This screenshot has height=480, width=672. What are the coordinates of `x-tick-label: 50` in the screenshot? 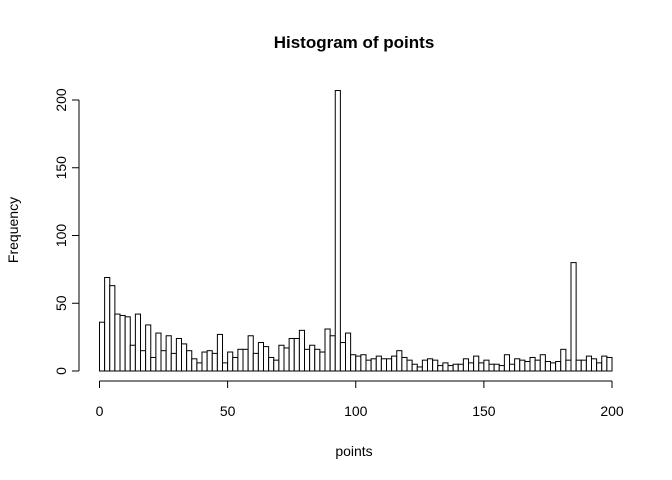 It's located at (228, 411).